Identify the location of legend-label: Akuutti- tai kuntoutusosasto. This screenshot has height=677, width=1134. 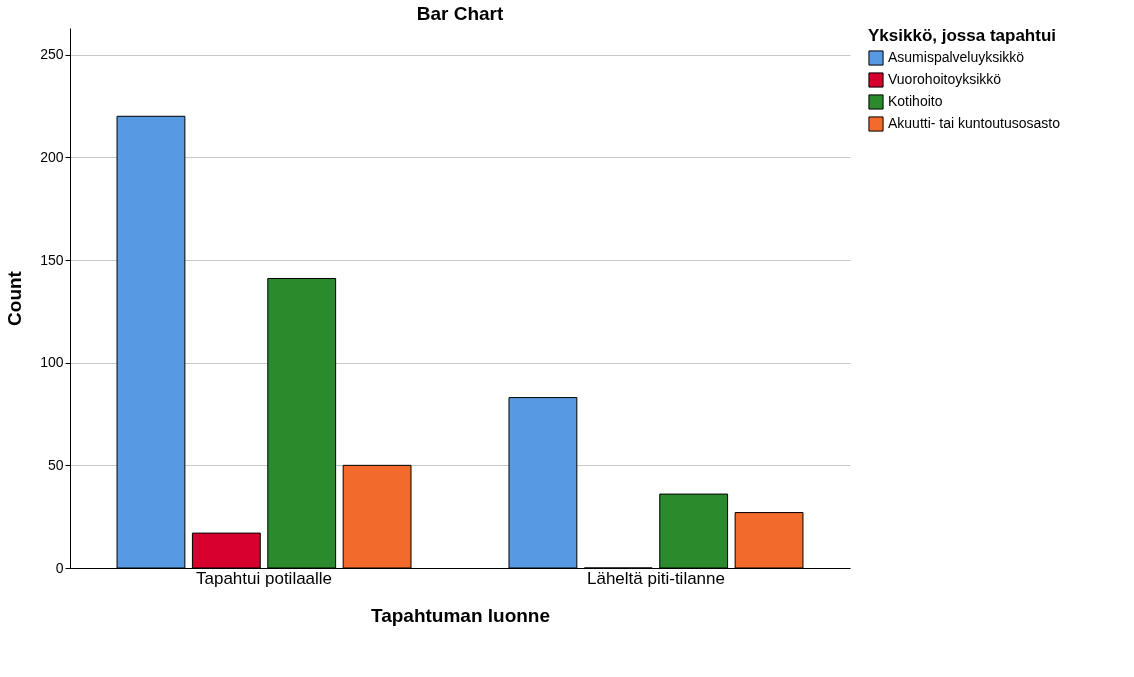
(974, 123).